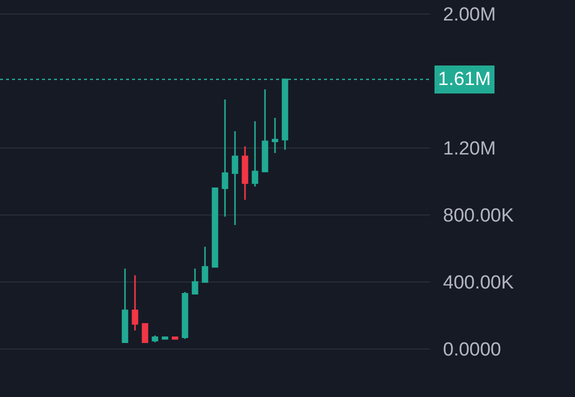  Describe the element at coordinates (472, 350) in the screenshot. I see `y-tick-label: 0.0000` at that location.